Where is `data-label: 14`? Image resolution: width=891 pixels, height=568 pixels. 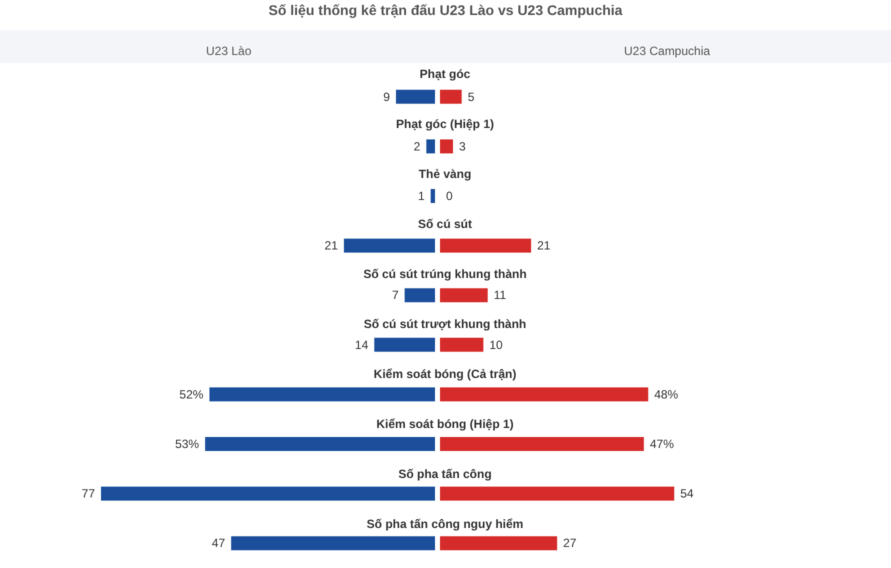
data-label: 14 is located at coordinates (361, 345).